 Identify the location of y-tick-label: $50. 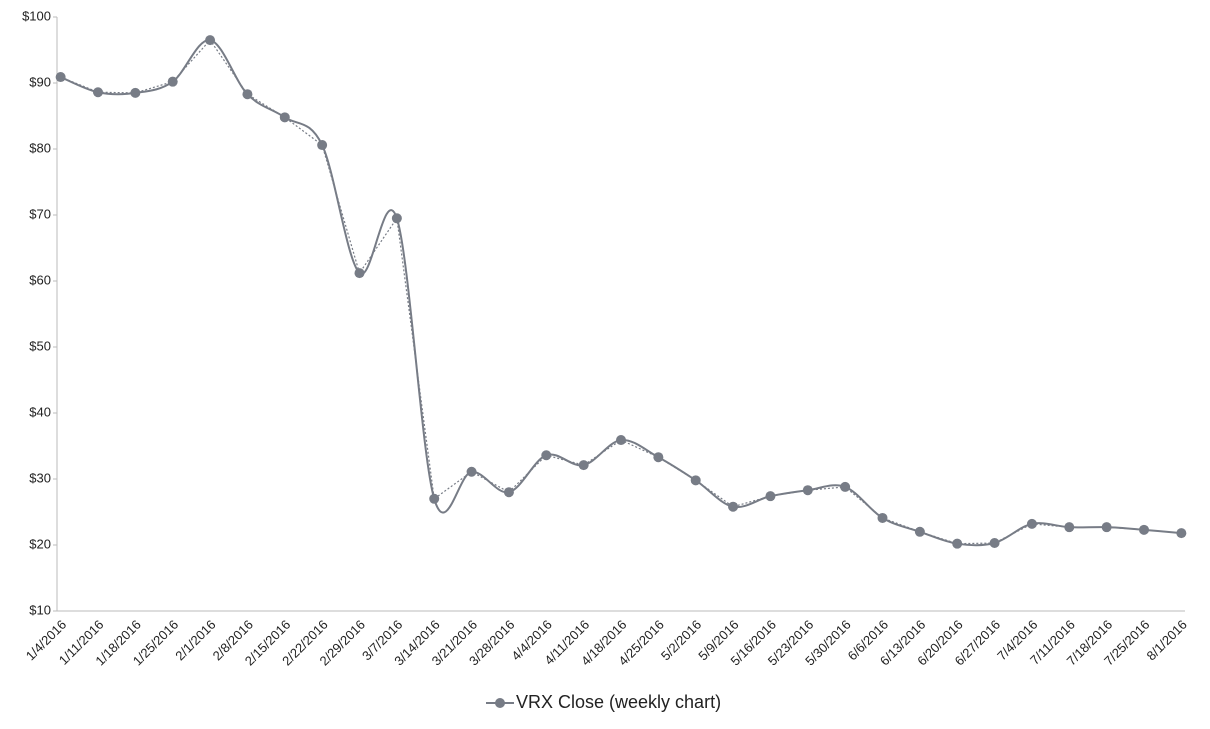
(40, 345).